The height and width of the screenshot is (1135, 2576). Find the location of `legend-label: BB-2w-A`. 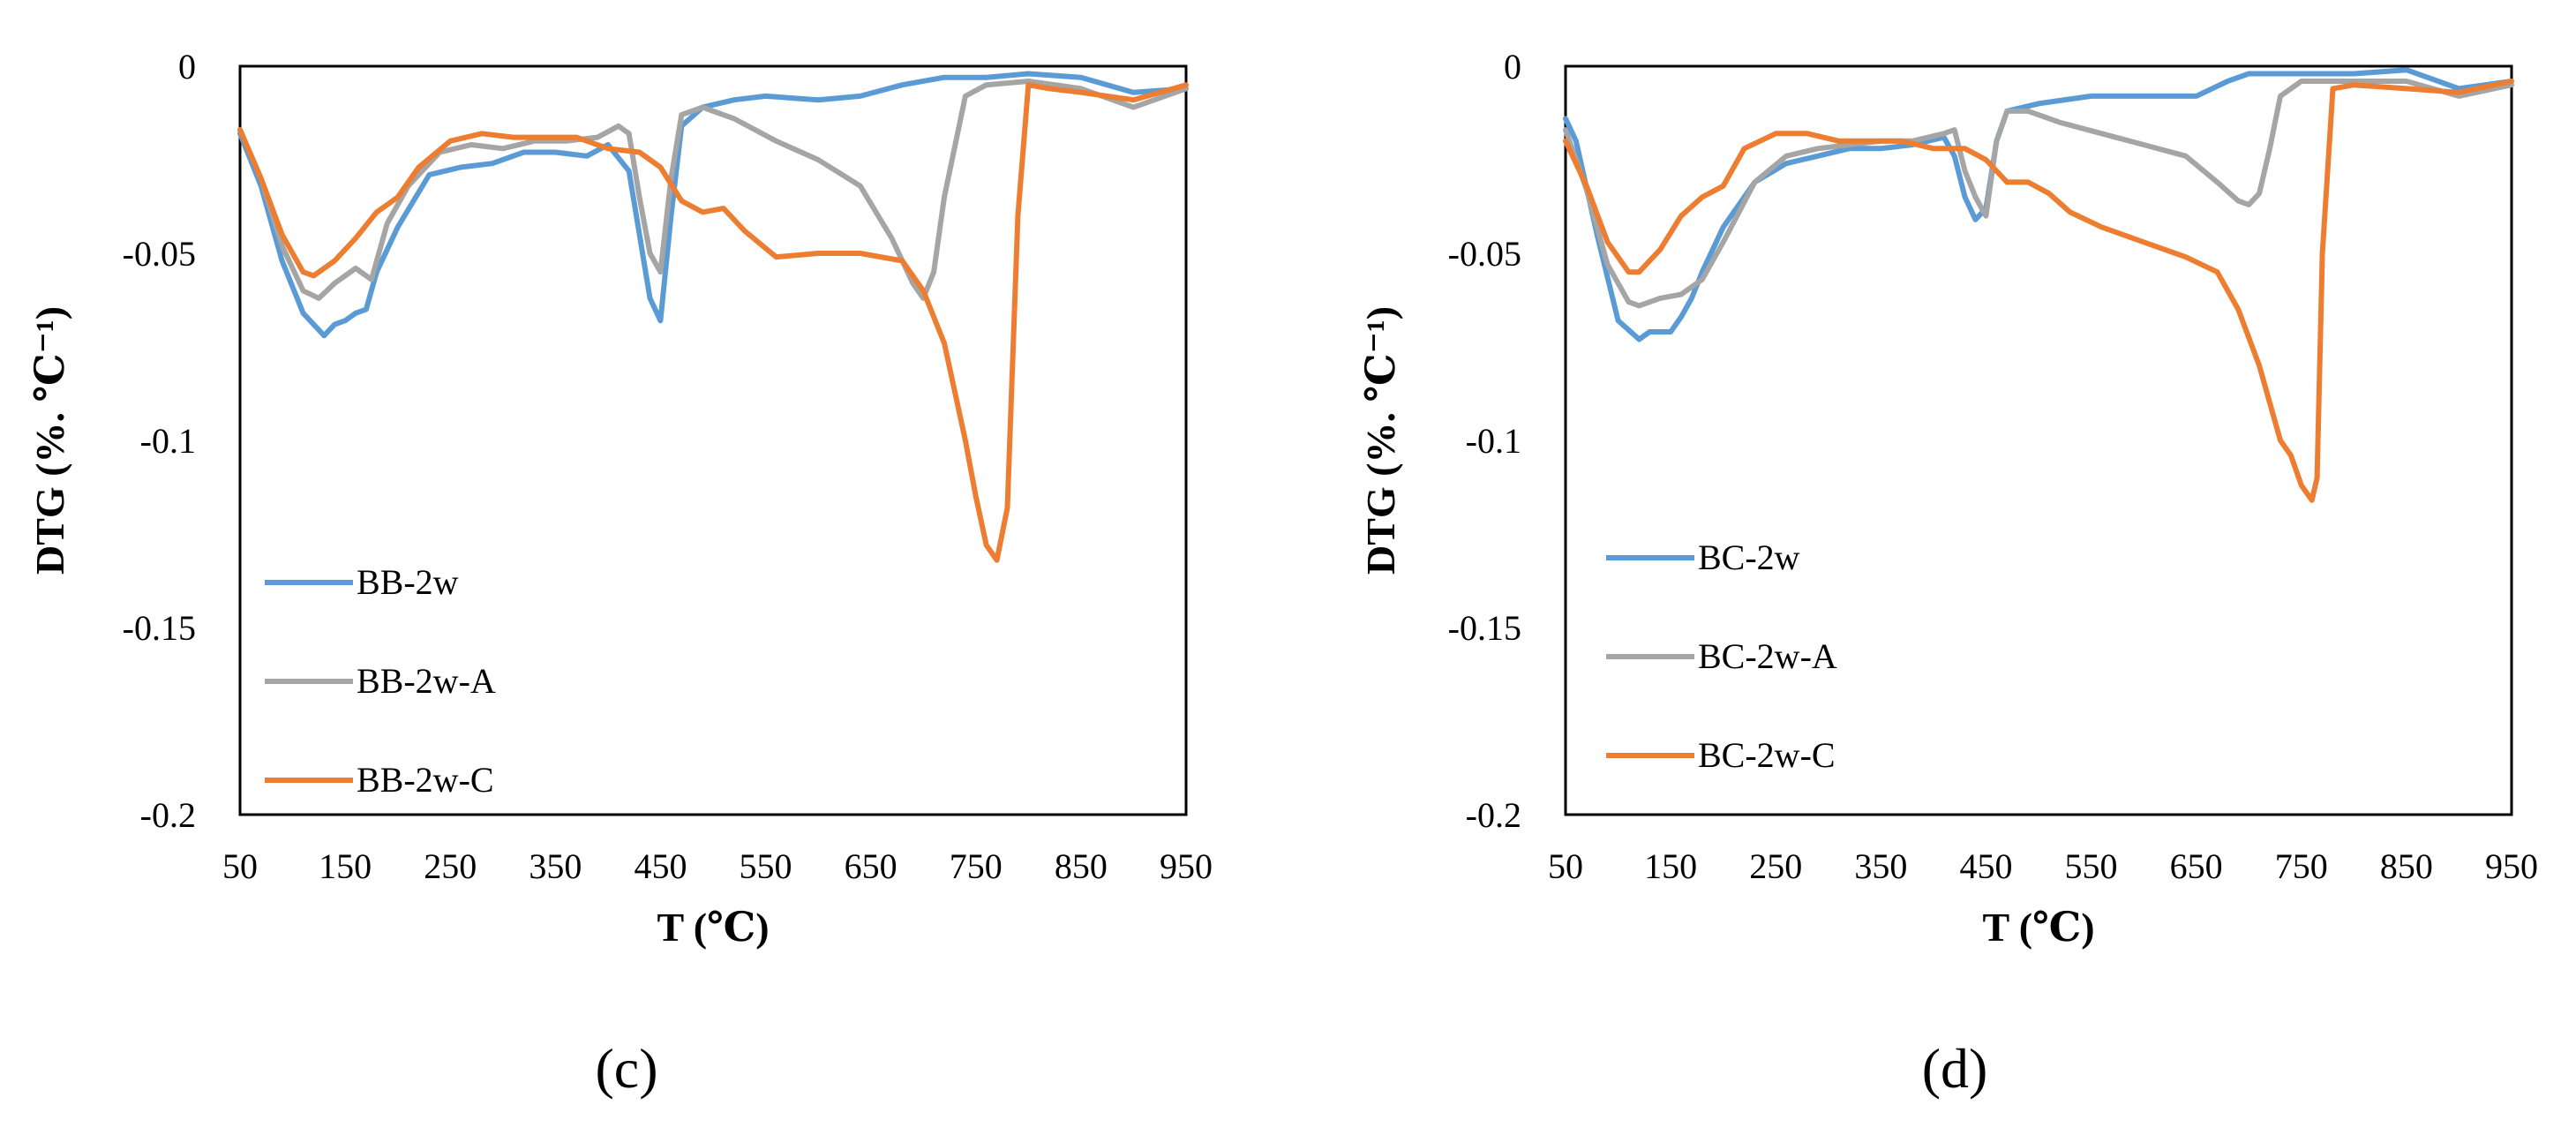

legend-label: BB-2w-A is located at coordinates (426, 681).